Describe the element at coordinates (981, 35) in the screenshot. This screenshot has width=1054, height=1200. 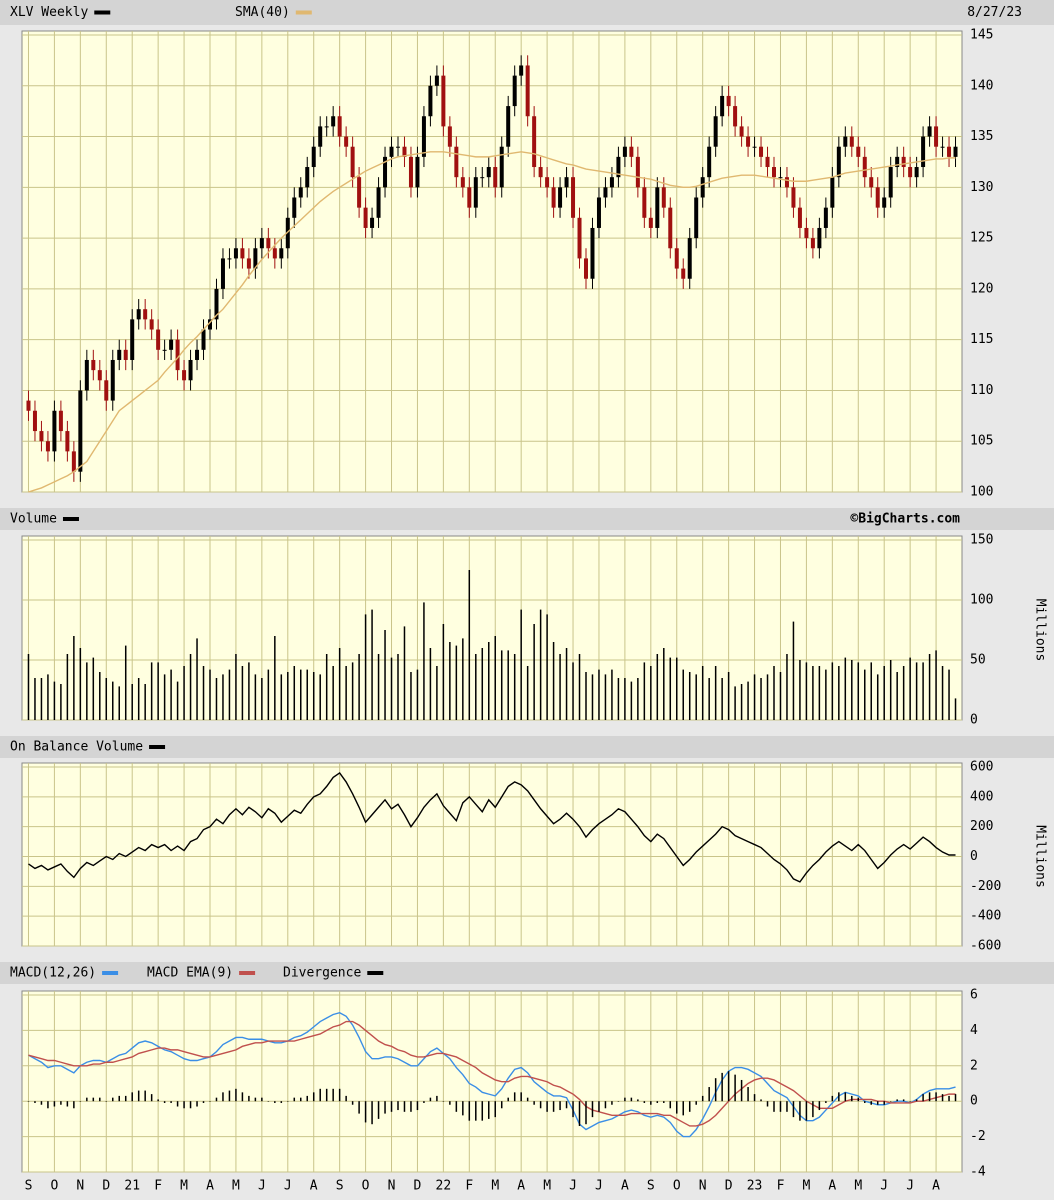
I see `y-tick-label: 145` at that location.